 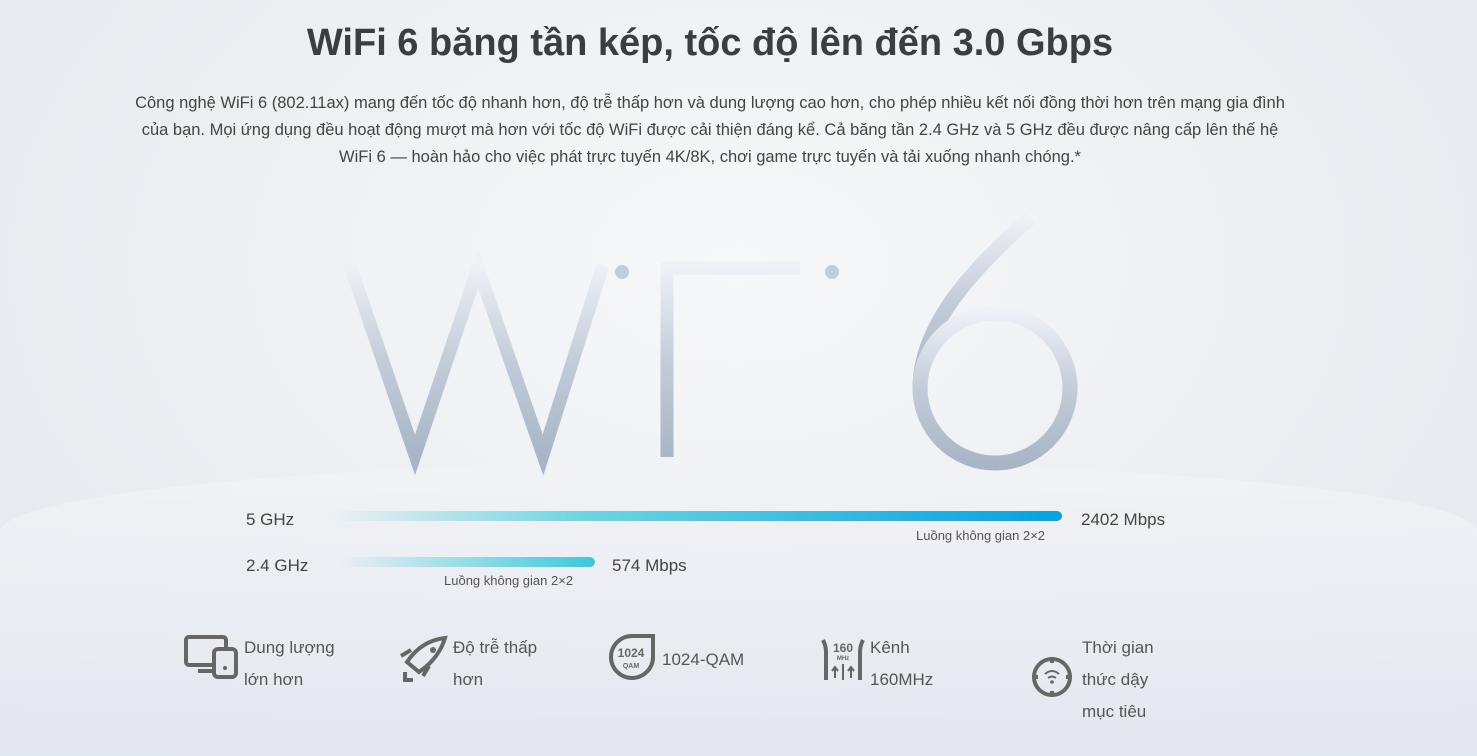 I want to click on band-24ghz-label: 2.4 GHz, so click(x=277, y=565).